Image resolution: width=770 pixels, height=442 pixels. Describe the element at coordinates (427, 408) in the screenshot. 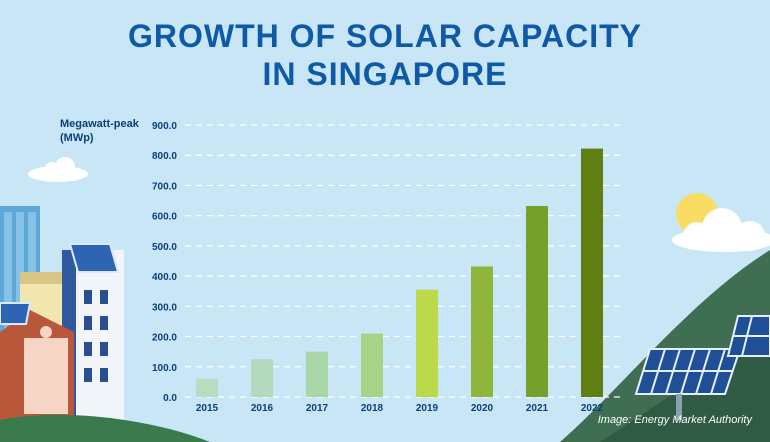

I see `x-tick-label: 2019` at that location.